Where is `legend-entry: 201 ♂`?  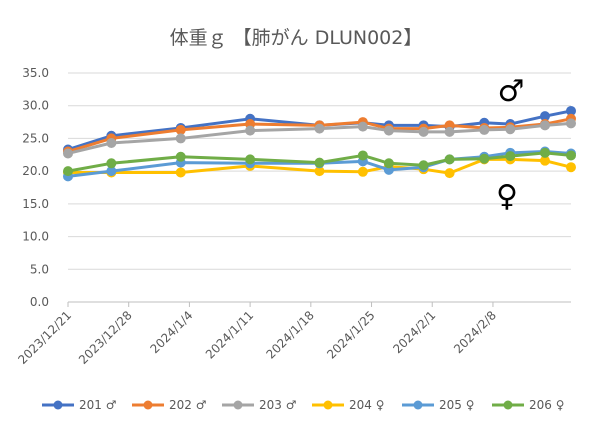
legend-entry: 201 ♂ is located at coordinates (79, 405).